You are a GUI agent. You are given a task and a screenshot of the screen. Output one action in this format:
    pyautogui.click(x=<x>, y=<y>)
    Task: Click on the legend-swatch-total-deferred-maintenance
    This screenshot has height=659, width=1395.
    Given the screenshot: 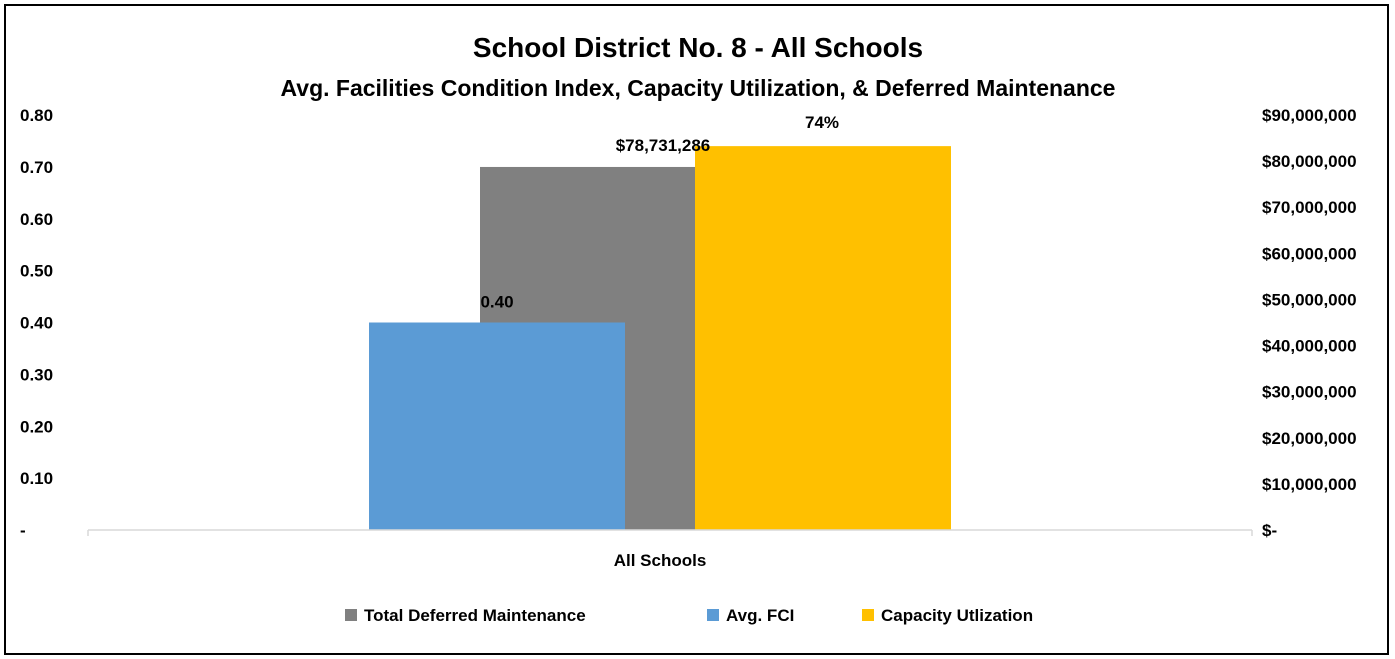 What is the action you would take?
    pyautogui.click(x=351, y=615)
    